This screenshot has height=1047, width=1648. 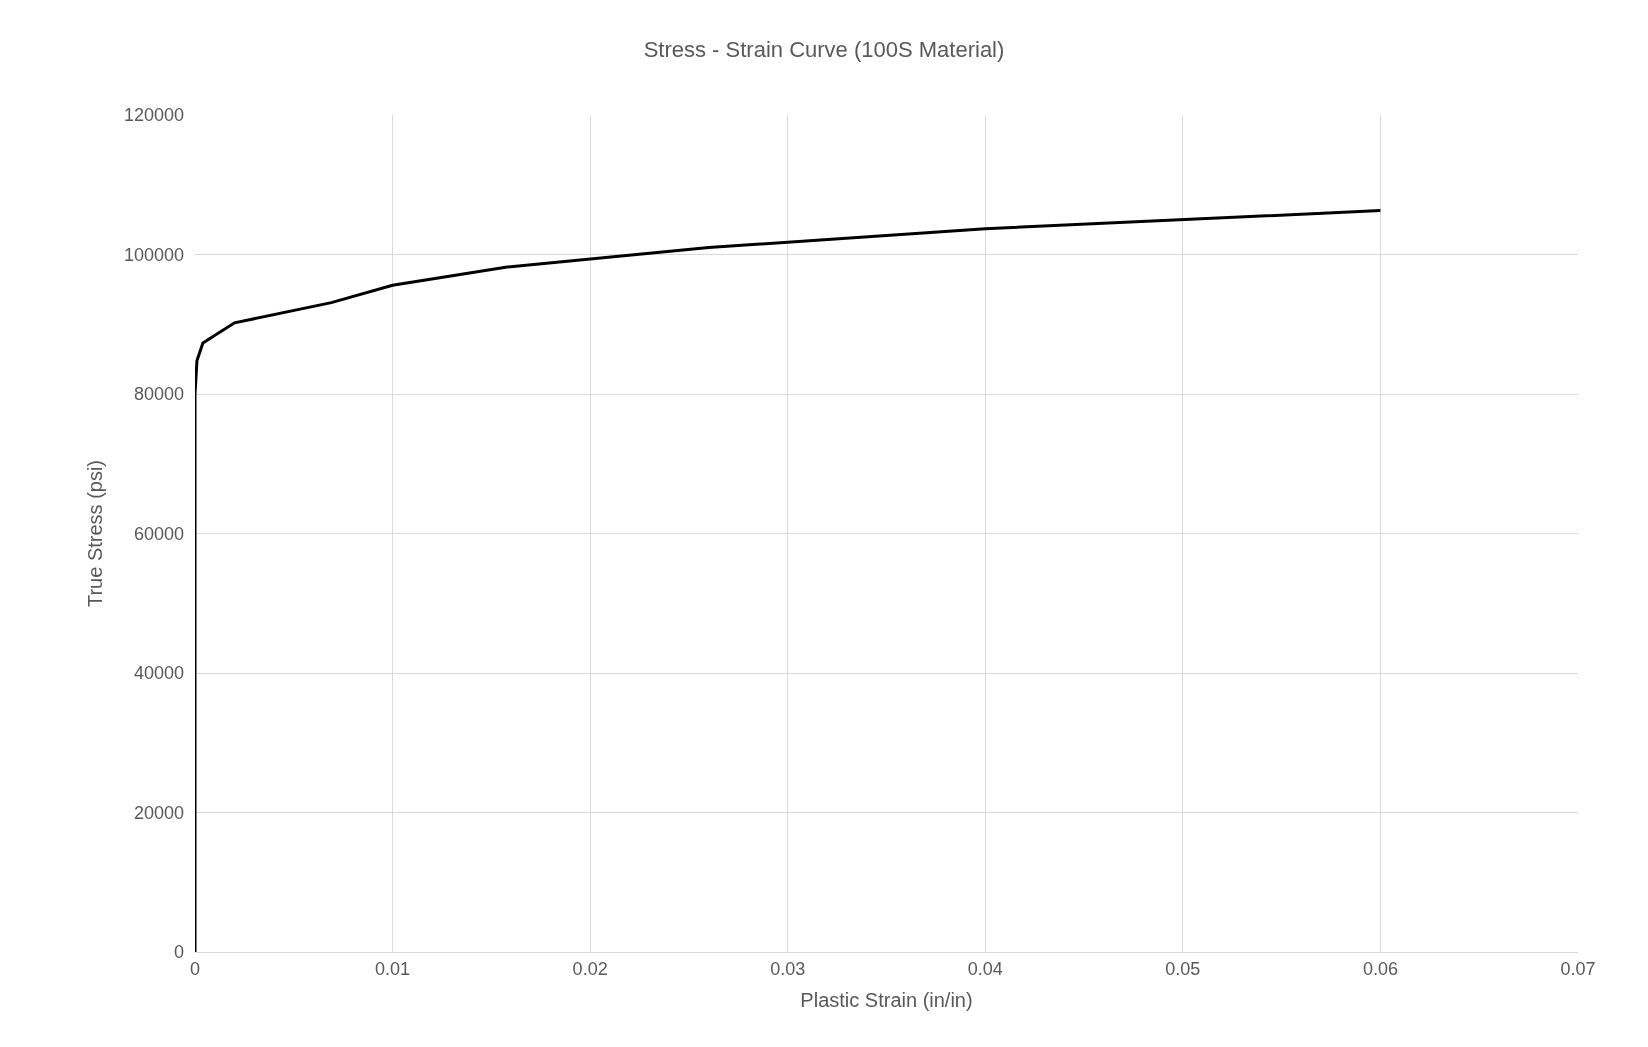 I want to click on x-axis-title: Plastic Strain (in/in), so click(x=886, y=1000).